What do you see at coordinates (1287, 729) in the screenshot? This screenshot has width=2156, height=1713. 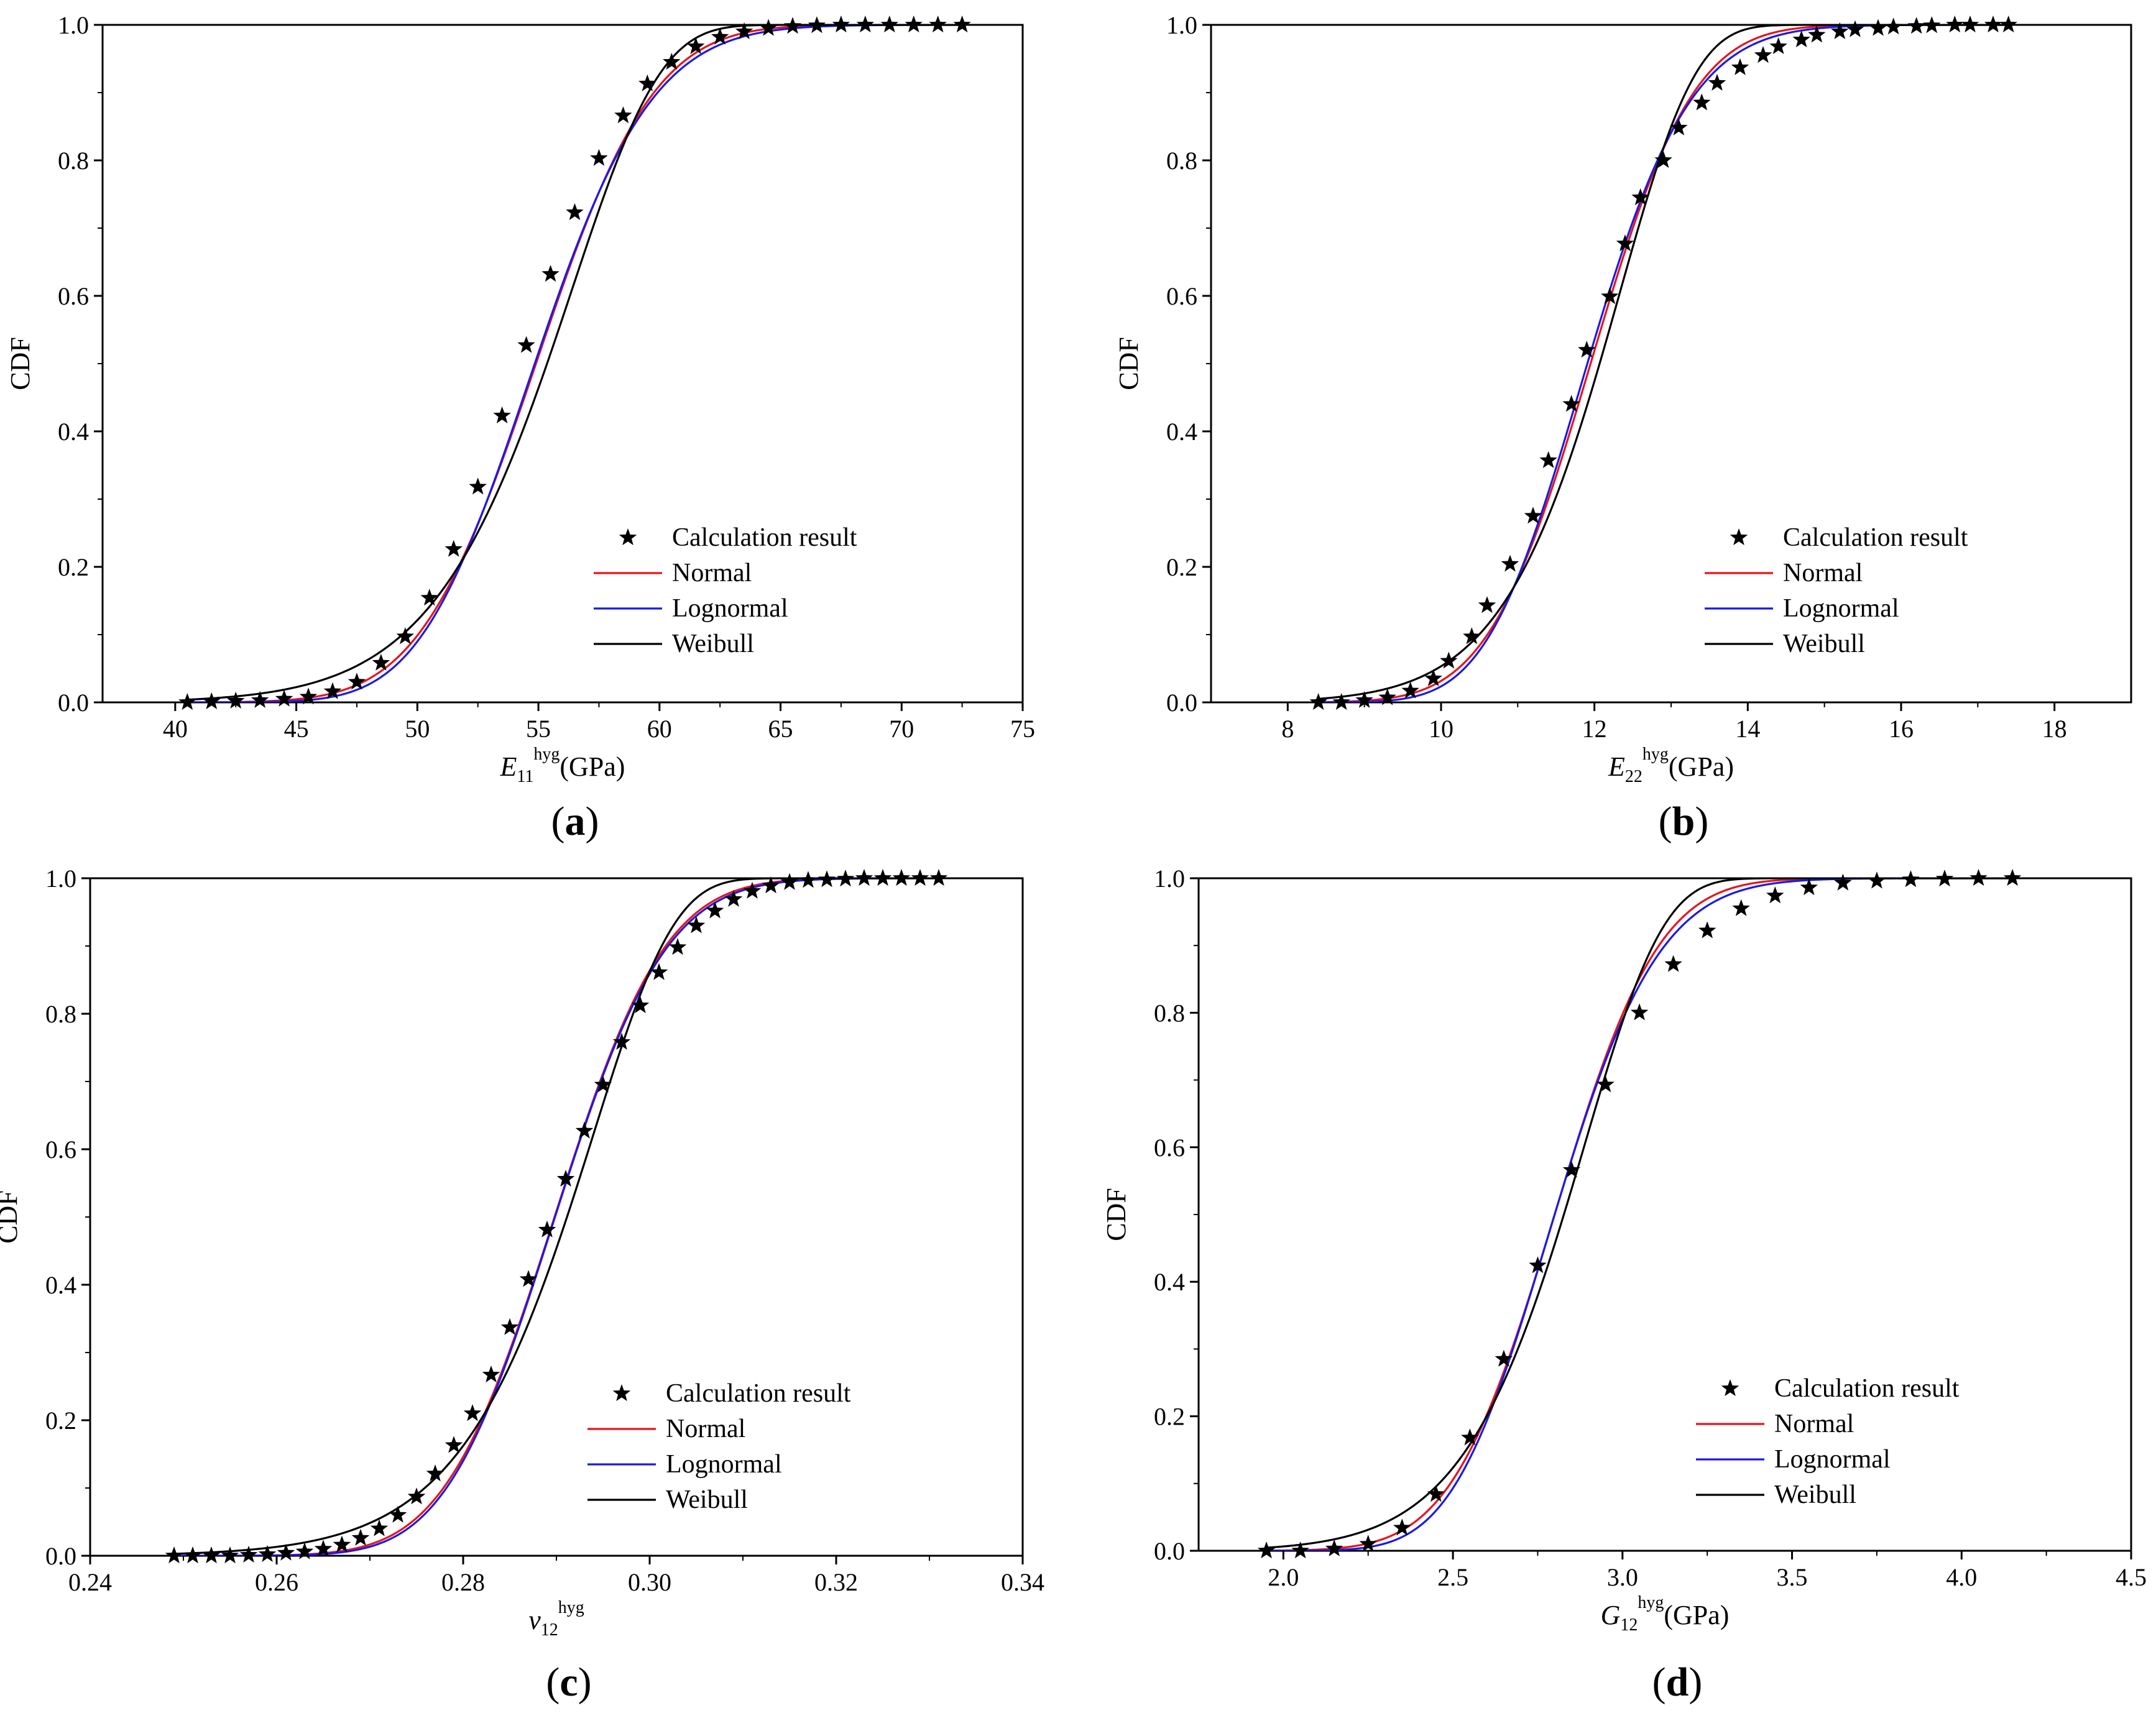 I see `x-tick-label: 8` at bounding box center [1287, 729].